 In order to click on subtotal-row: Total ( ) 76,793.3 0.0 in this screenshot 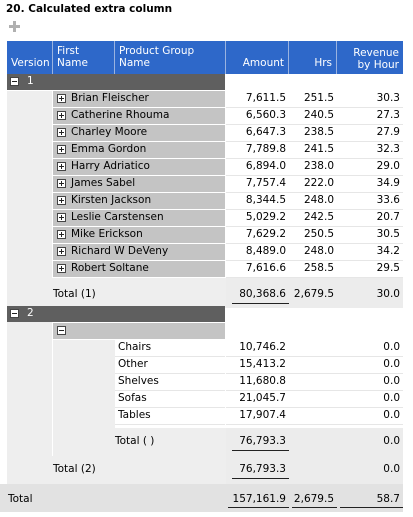, I will do `click(206, 442)`.